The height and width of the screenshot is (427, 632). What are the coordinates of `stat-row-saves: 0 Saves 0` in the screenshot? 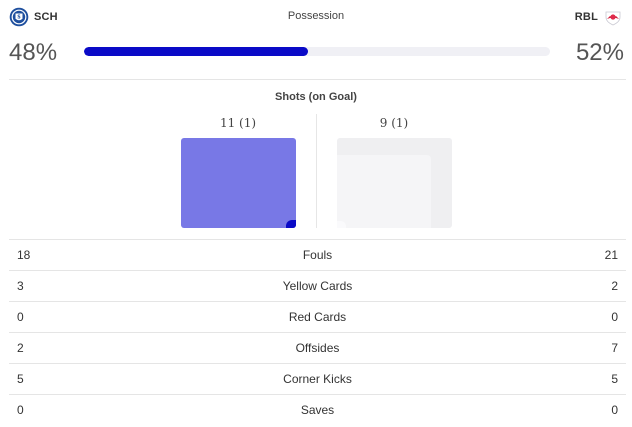 It's located at (317, 409).